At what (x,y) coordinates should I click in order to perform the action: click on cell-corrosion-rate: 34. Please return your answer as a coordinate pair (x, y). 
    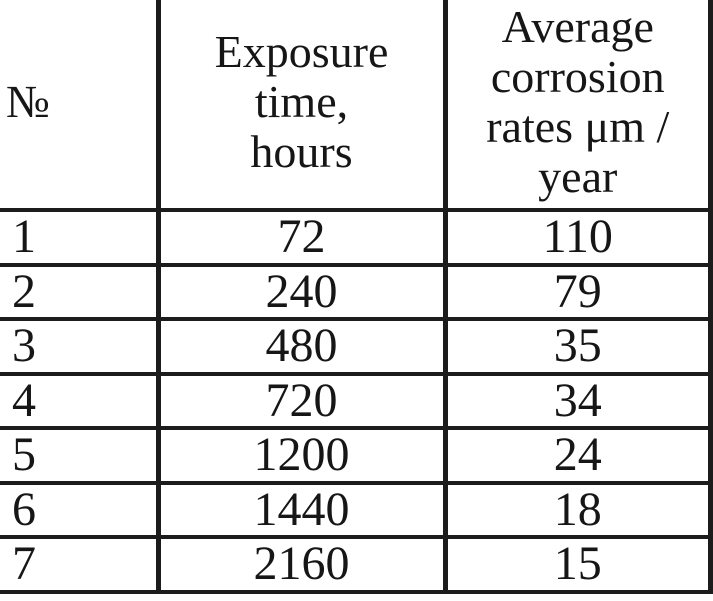
    Looking at the image, I should click on (577, 400).